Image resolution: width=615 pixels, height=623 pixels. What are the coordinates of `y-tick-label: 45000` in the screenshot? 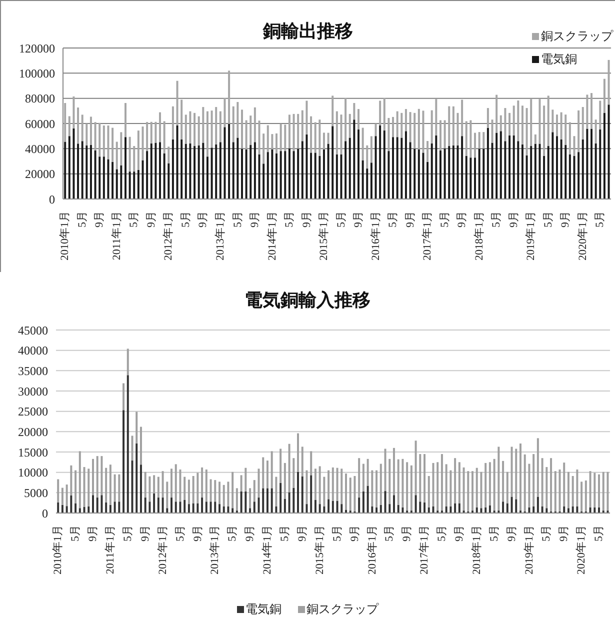 It's located at (33, 330).